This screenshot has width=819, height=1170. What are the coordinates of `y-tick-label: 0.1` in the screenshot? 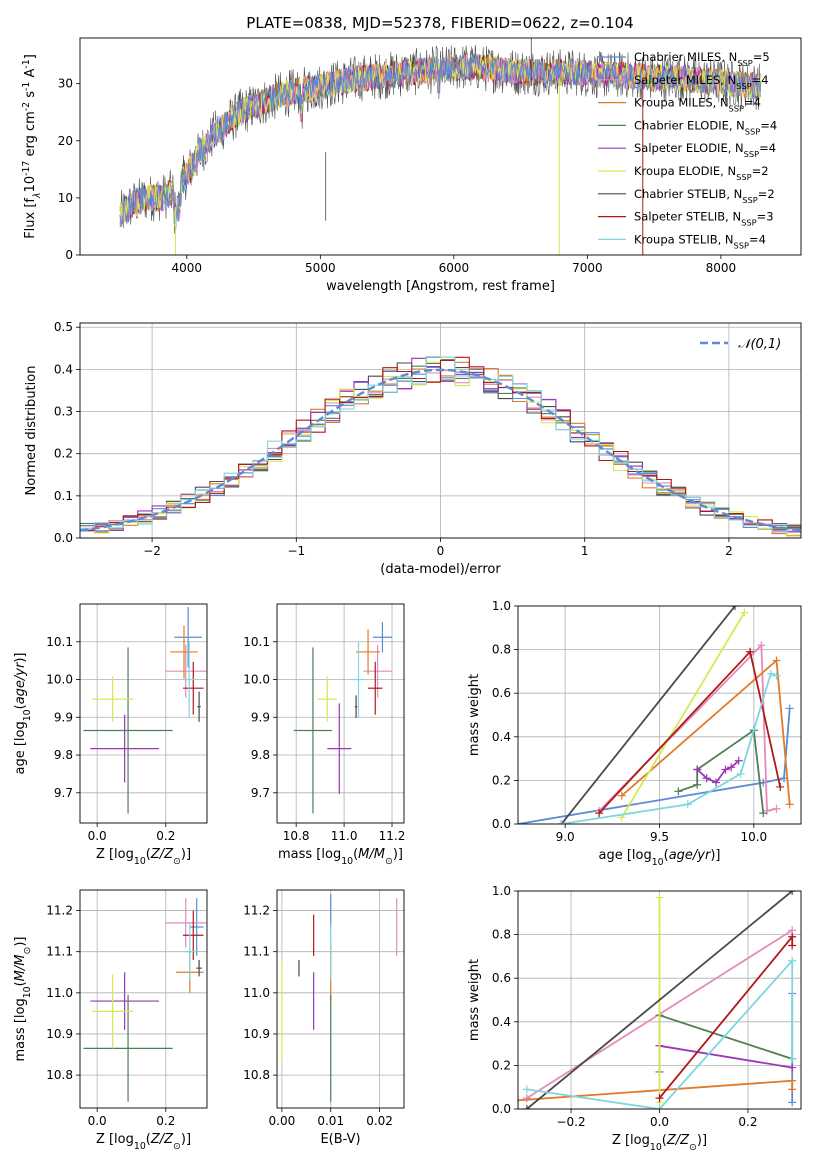 It's located at (63, 496).